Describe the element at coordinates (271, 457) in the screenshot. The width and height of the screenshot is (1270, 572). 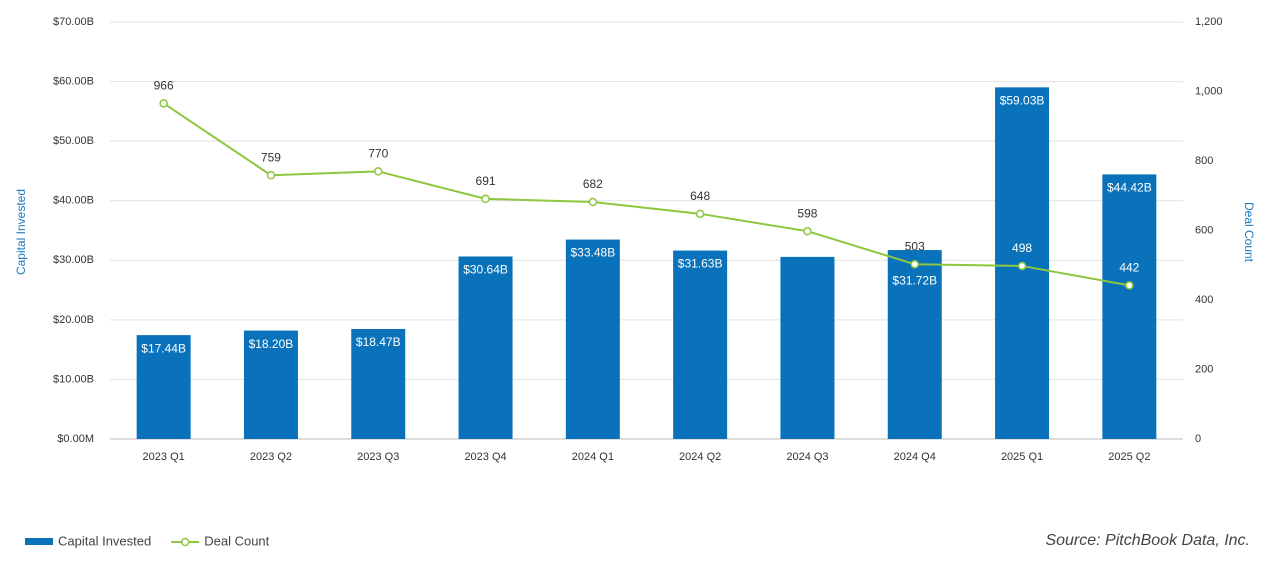
I see `x-tick-label: 2023 Q2` at that location.